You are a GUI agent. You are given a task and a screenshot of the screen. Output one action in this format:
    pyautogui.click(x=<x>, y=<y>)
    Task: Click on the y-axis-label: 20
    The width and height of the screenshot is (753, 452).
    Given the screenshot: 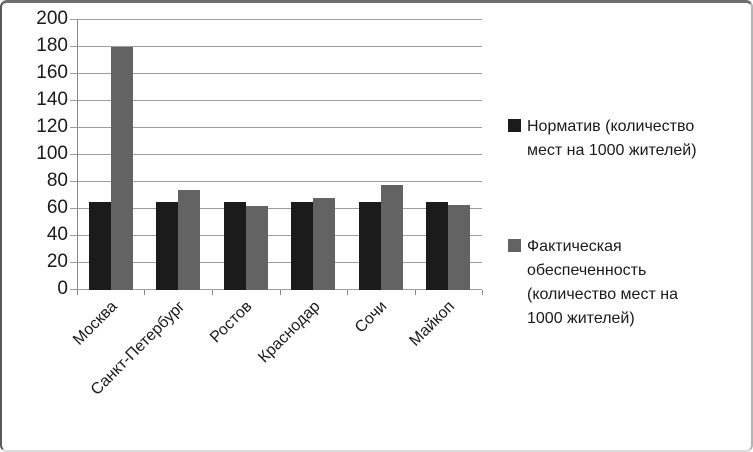 What is the action you would take?
    pyautogui.click(x=57, y=262)
    